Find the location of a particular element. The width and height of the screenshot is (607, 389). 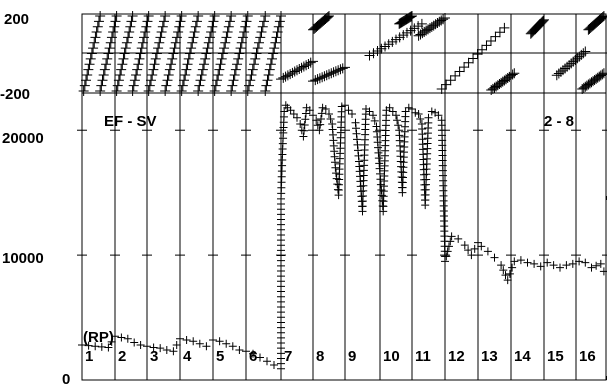

segment-label-14: 14 is located at coordinates (522, 356).